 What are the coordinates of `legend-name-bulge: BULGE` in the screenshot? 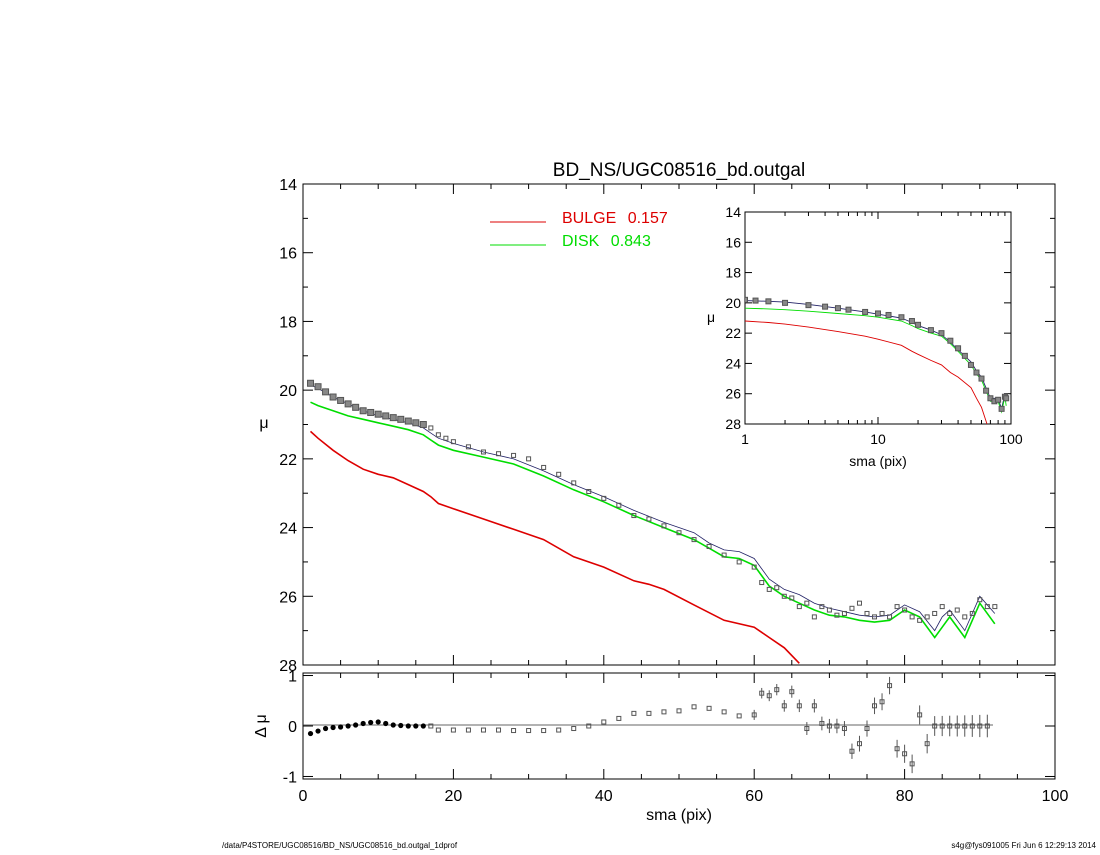 It's located at (589, 218).